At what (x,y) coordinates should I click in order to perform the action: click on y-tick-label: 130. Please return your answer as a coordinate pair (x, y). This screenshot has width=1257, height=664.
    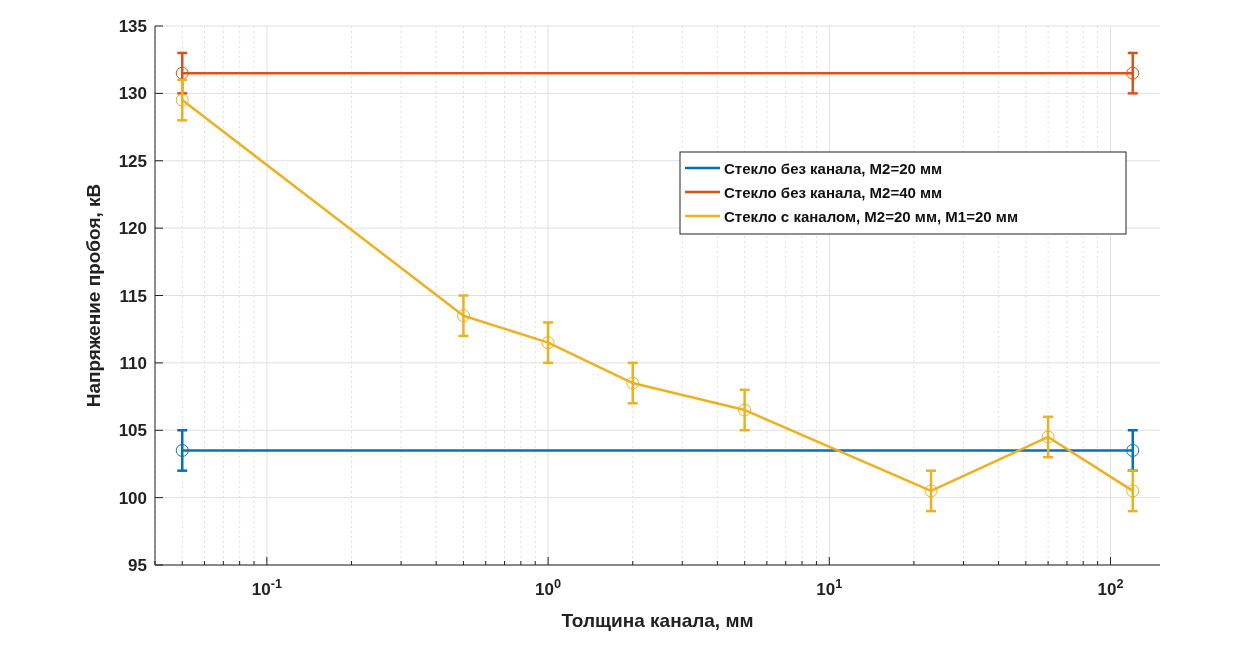
    Looking at the image, I should click on (132, 94).